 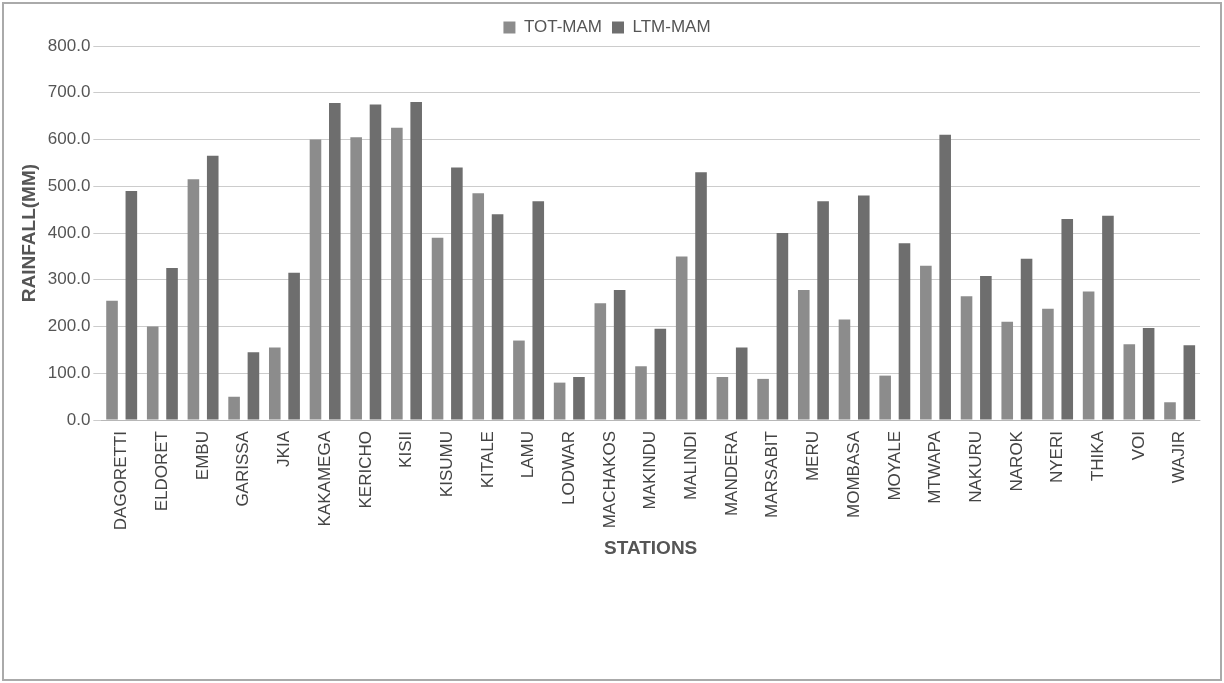 I want to click on x-tick-label: MERU, so click(x=813, y=456).